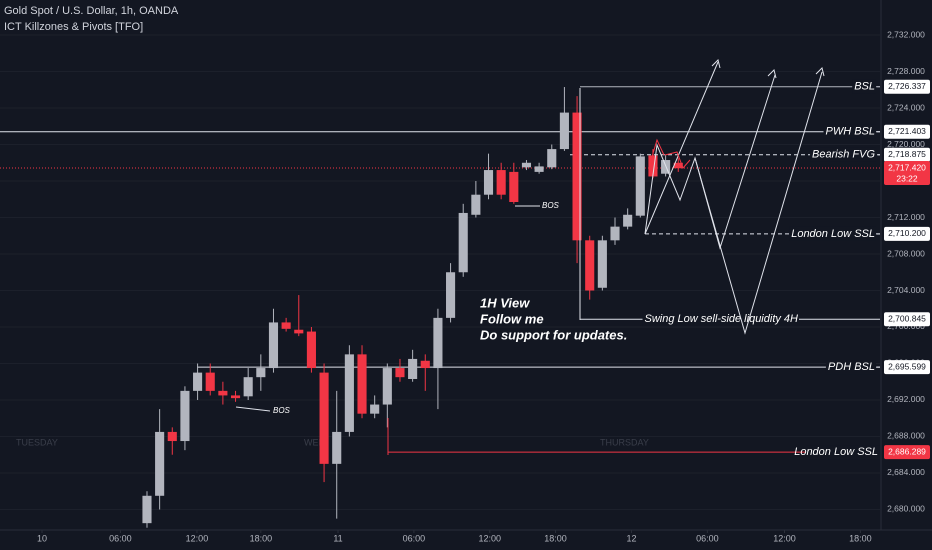 Image resolution: width=932 pixels, height=550 pixels. I want to click on projection-path, so click(758, 203).